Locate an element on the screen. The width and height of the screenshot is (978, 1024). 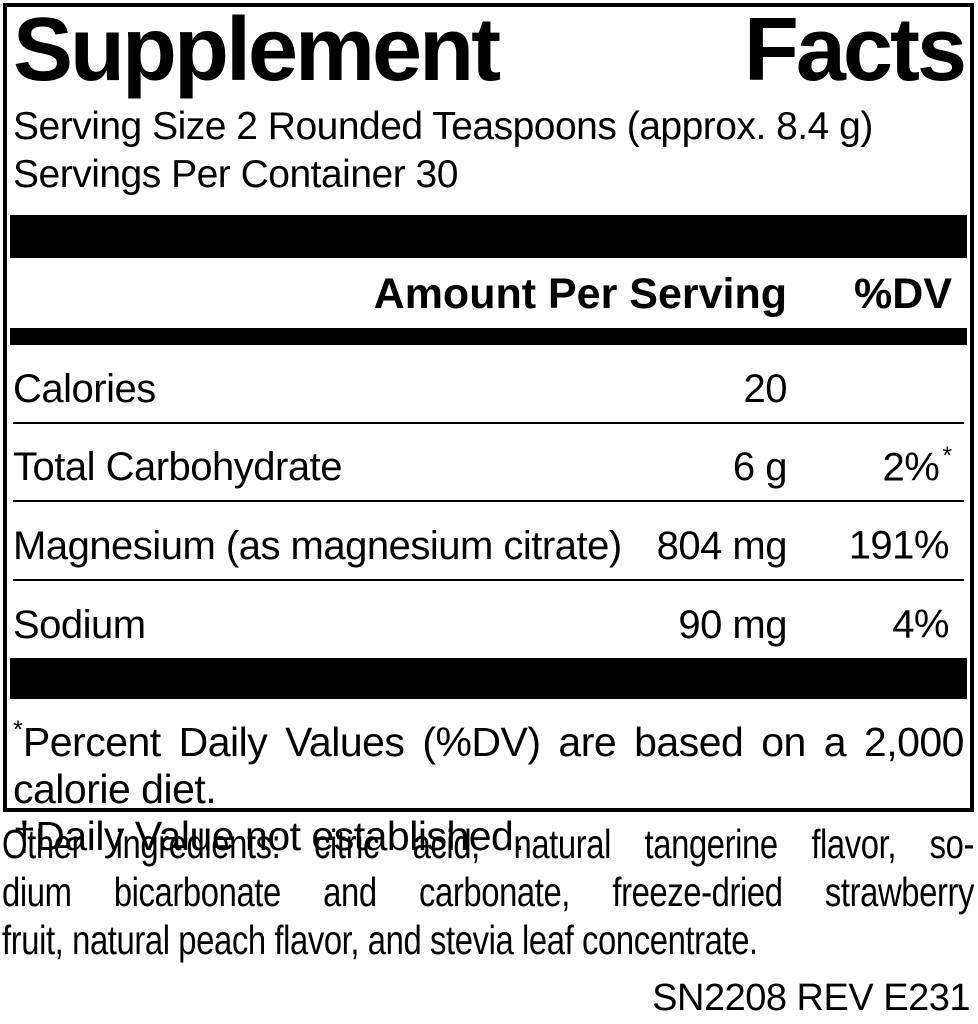
nutrient-dv: 191% is located at coordinates (875, 540).